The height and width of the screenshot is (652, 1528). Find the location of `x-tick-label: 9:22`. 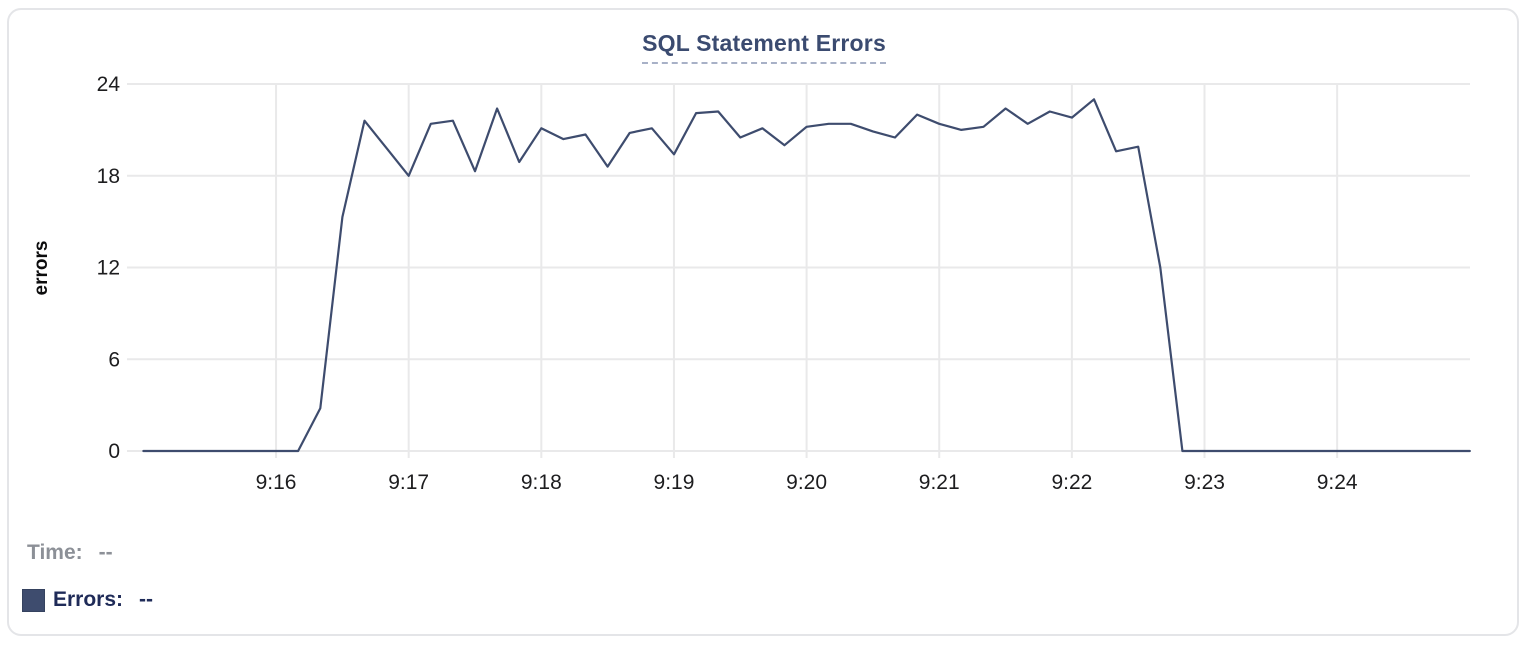

x-tick-label: 9:22 is located at coordinates (1071, 482).